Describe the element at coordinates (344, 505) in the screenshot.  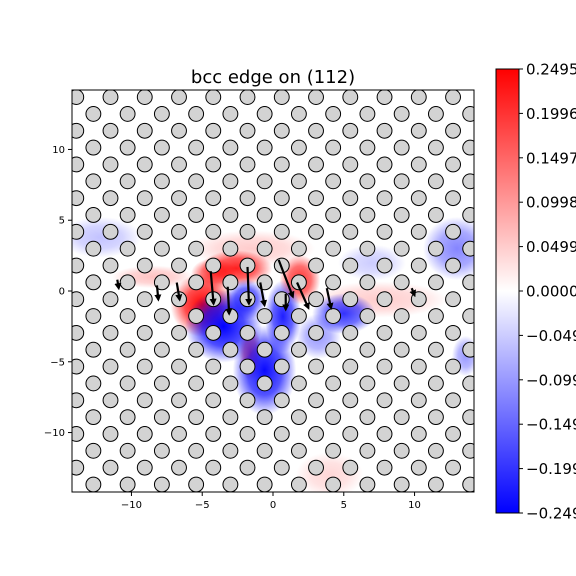
I see `x-tick-label: 5` at that location.